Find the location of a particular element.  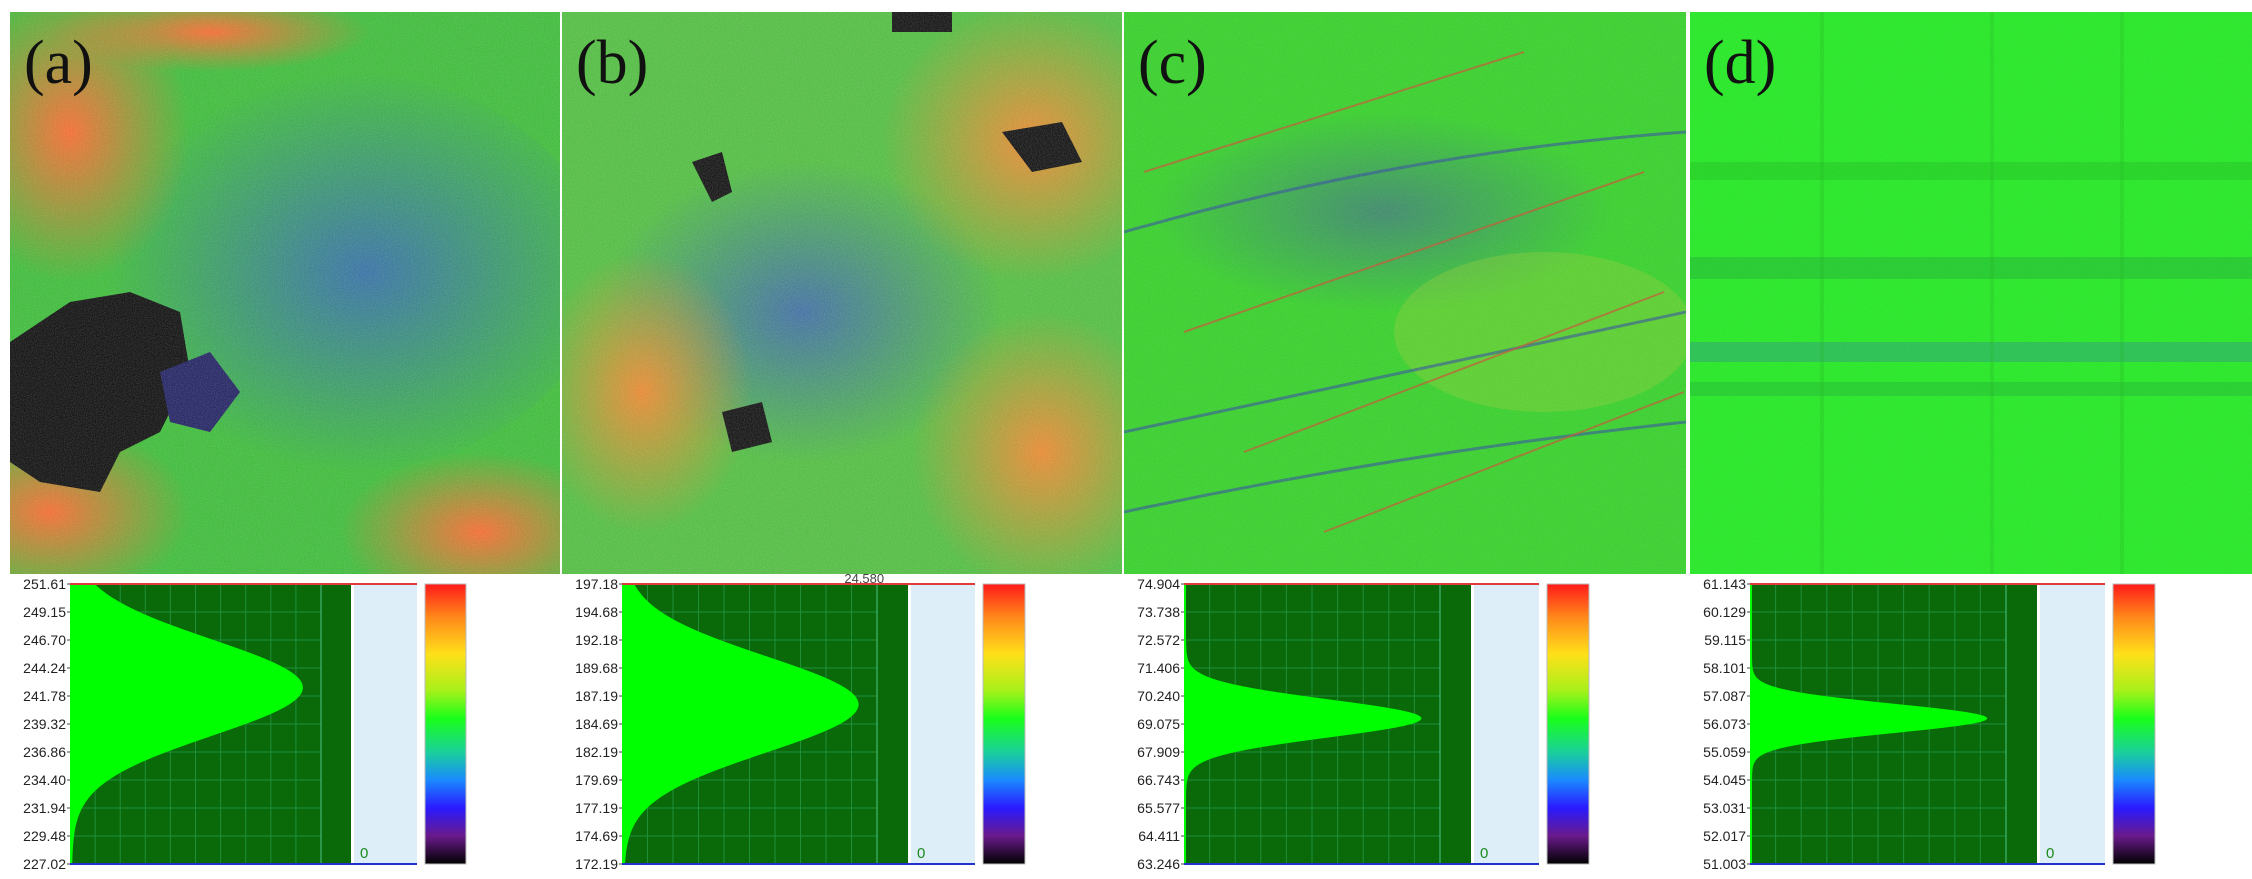

histogram-tick-label: 192.18 is located at coordinates (596, 640).